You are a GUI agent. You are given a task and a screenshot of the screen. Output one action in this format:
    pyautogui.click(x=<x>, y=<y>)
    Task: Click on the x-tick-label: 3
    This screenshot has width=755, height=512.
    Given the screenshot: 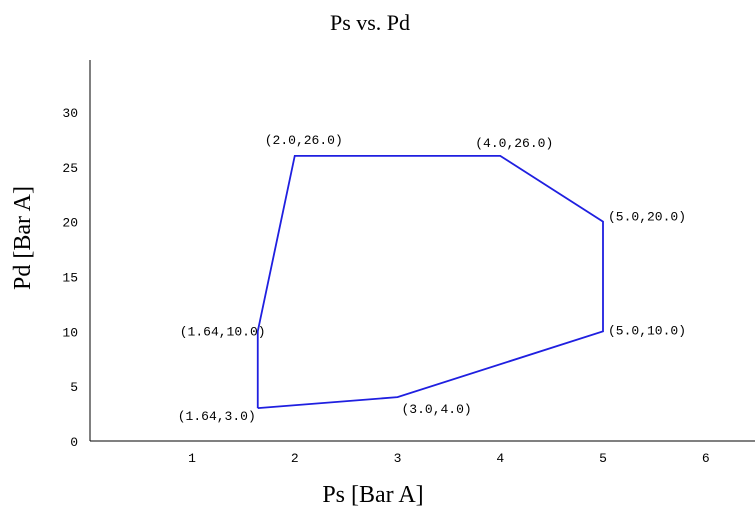 What is the action you would take?
    pyautogui.click(x=398, y=458)
    